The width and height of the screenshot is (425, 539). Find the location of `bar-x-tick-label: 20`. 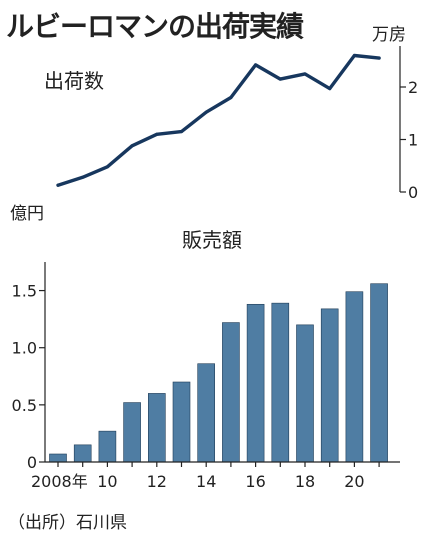

bar-x-tick-label: 20 is located at coordinates (354, 481).